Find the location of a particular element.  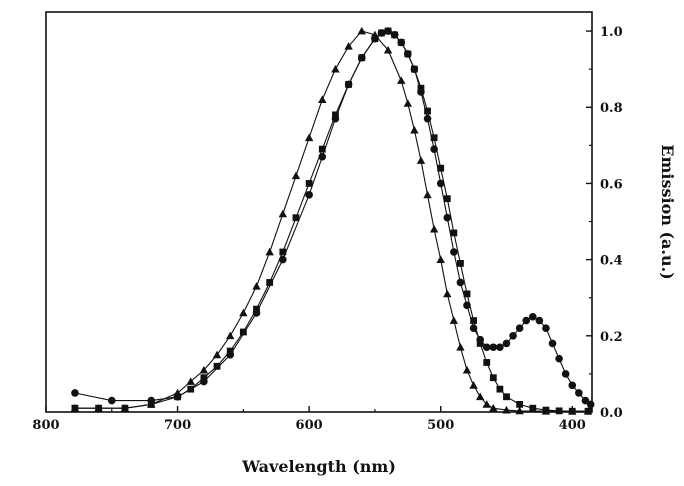

y-tick-label: 0.4 is located at coordinates (611, 261).